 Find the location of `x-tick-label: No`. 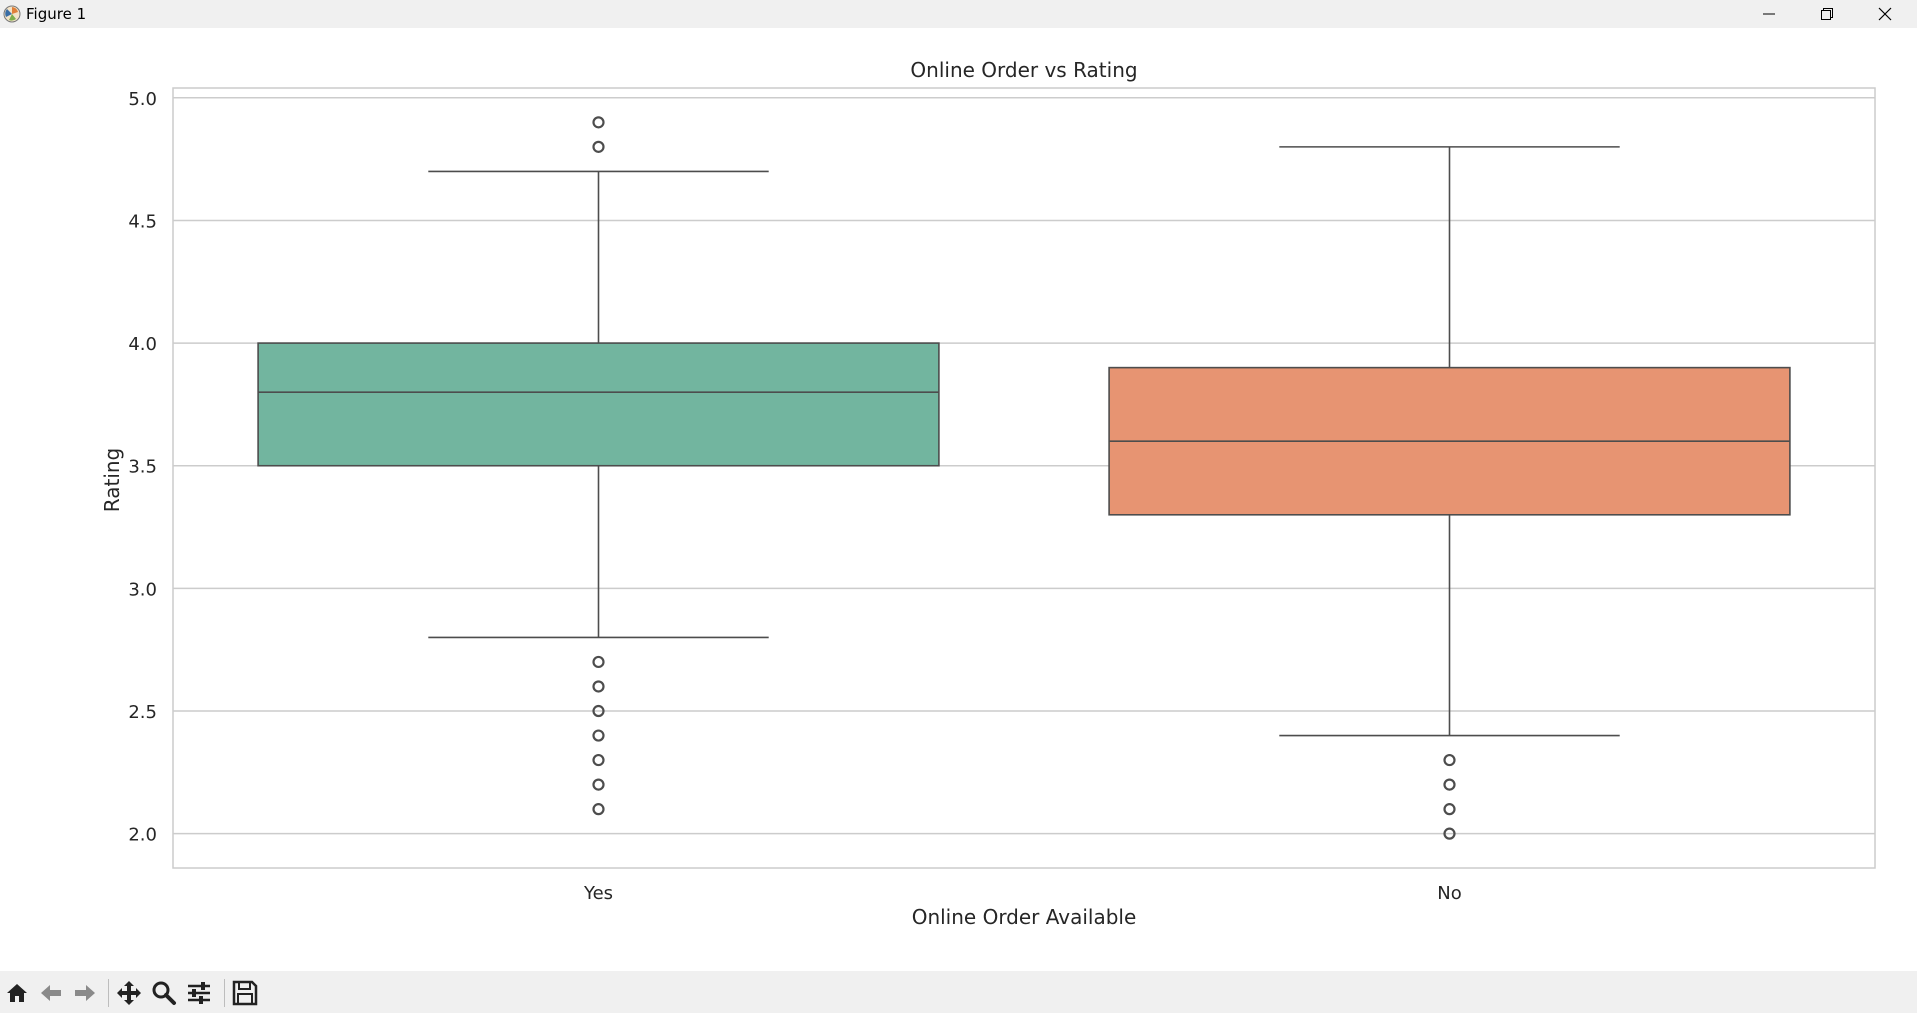

x-tick-label: No is located at coordinates (1449, 893).